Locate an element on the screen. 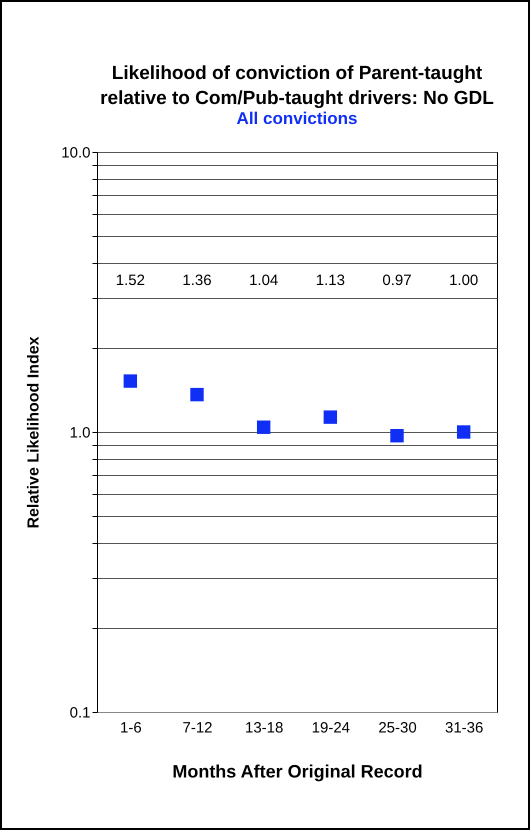 This screenshot has height=830, width=530. chart-subtitle: All convictions is located at coordinates (297, 118).